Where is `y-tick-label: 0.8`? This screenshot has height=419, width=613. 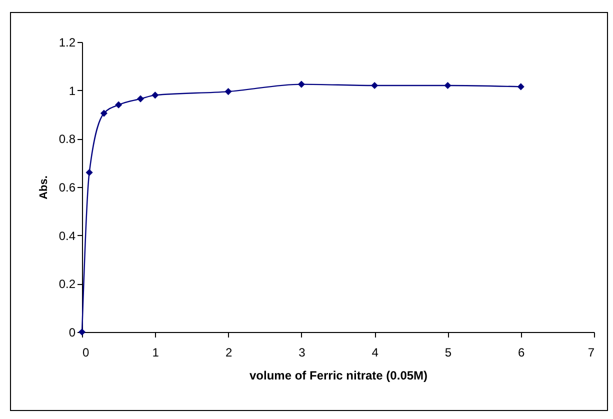 y-tick-label: 0.8 is located at coordinates (67, 139).